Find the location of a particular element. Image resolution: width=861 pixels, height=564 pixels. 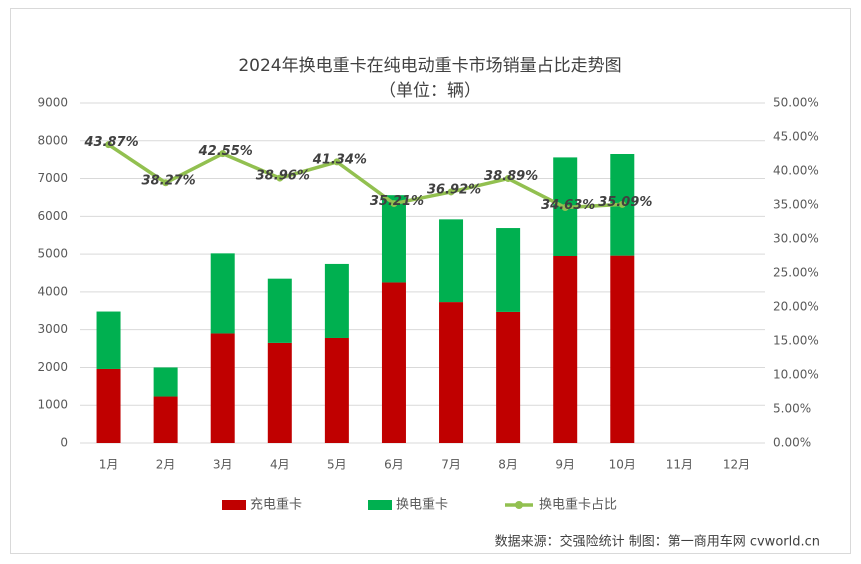

y-tick-label: 8000 is located at coordinates (52, 140).